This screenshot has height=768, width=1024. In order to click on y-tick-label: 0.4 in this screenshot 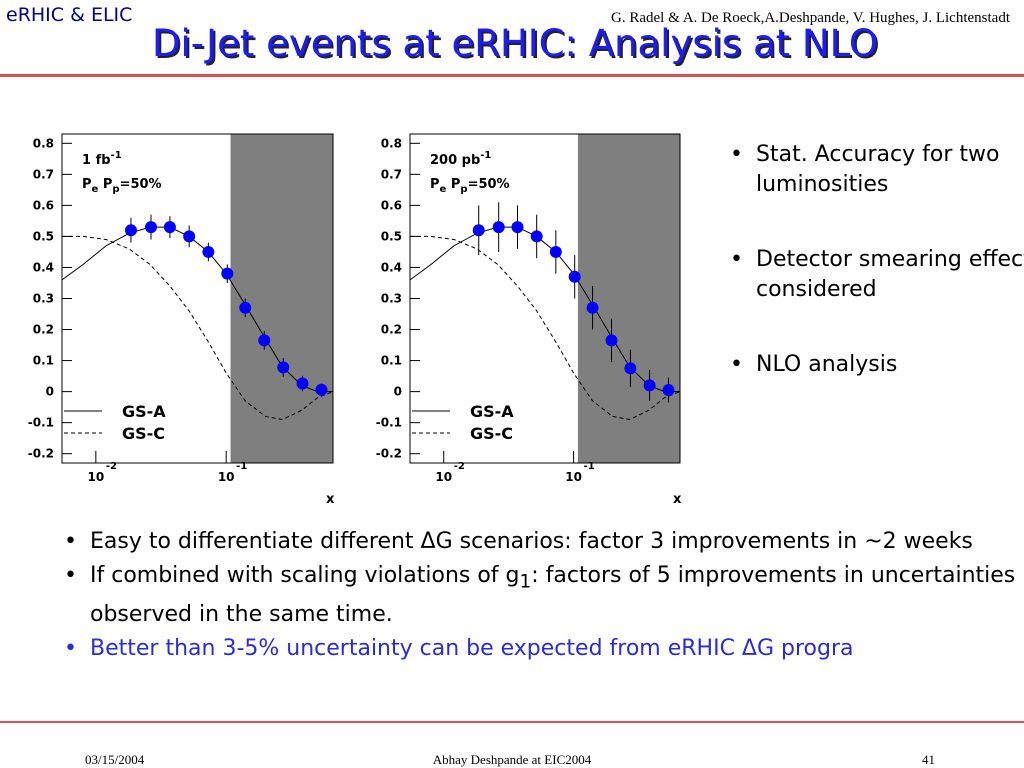, I will do `click(43, 267)`.